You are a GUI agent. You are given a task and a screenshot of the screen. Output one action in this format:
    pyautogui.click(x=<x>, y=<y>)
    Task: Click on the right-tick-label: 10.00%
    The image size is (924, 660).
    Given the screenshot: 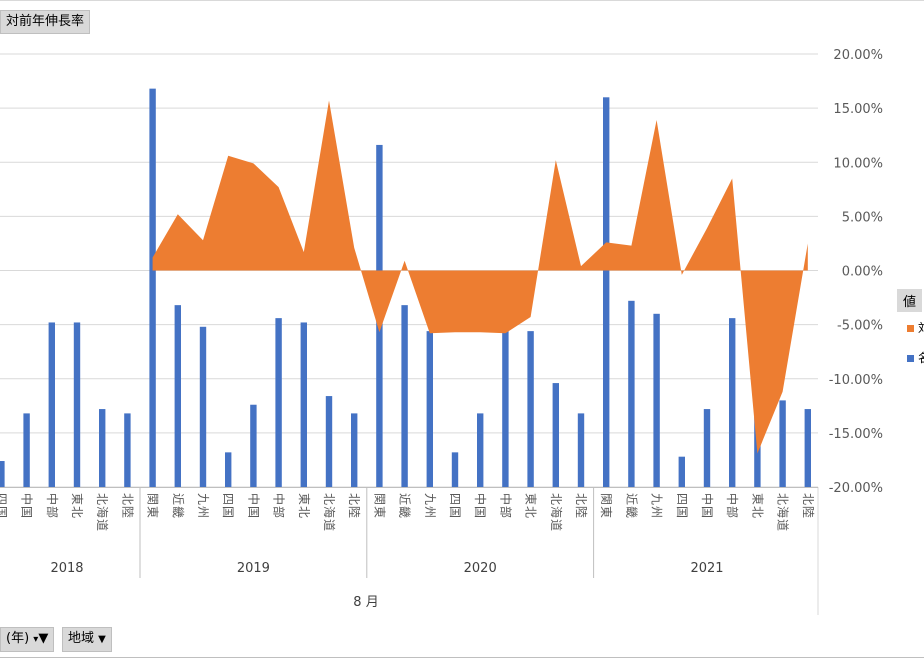 What is the action you would take?
    pyautogui.click(x=858, y=163)
    